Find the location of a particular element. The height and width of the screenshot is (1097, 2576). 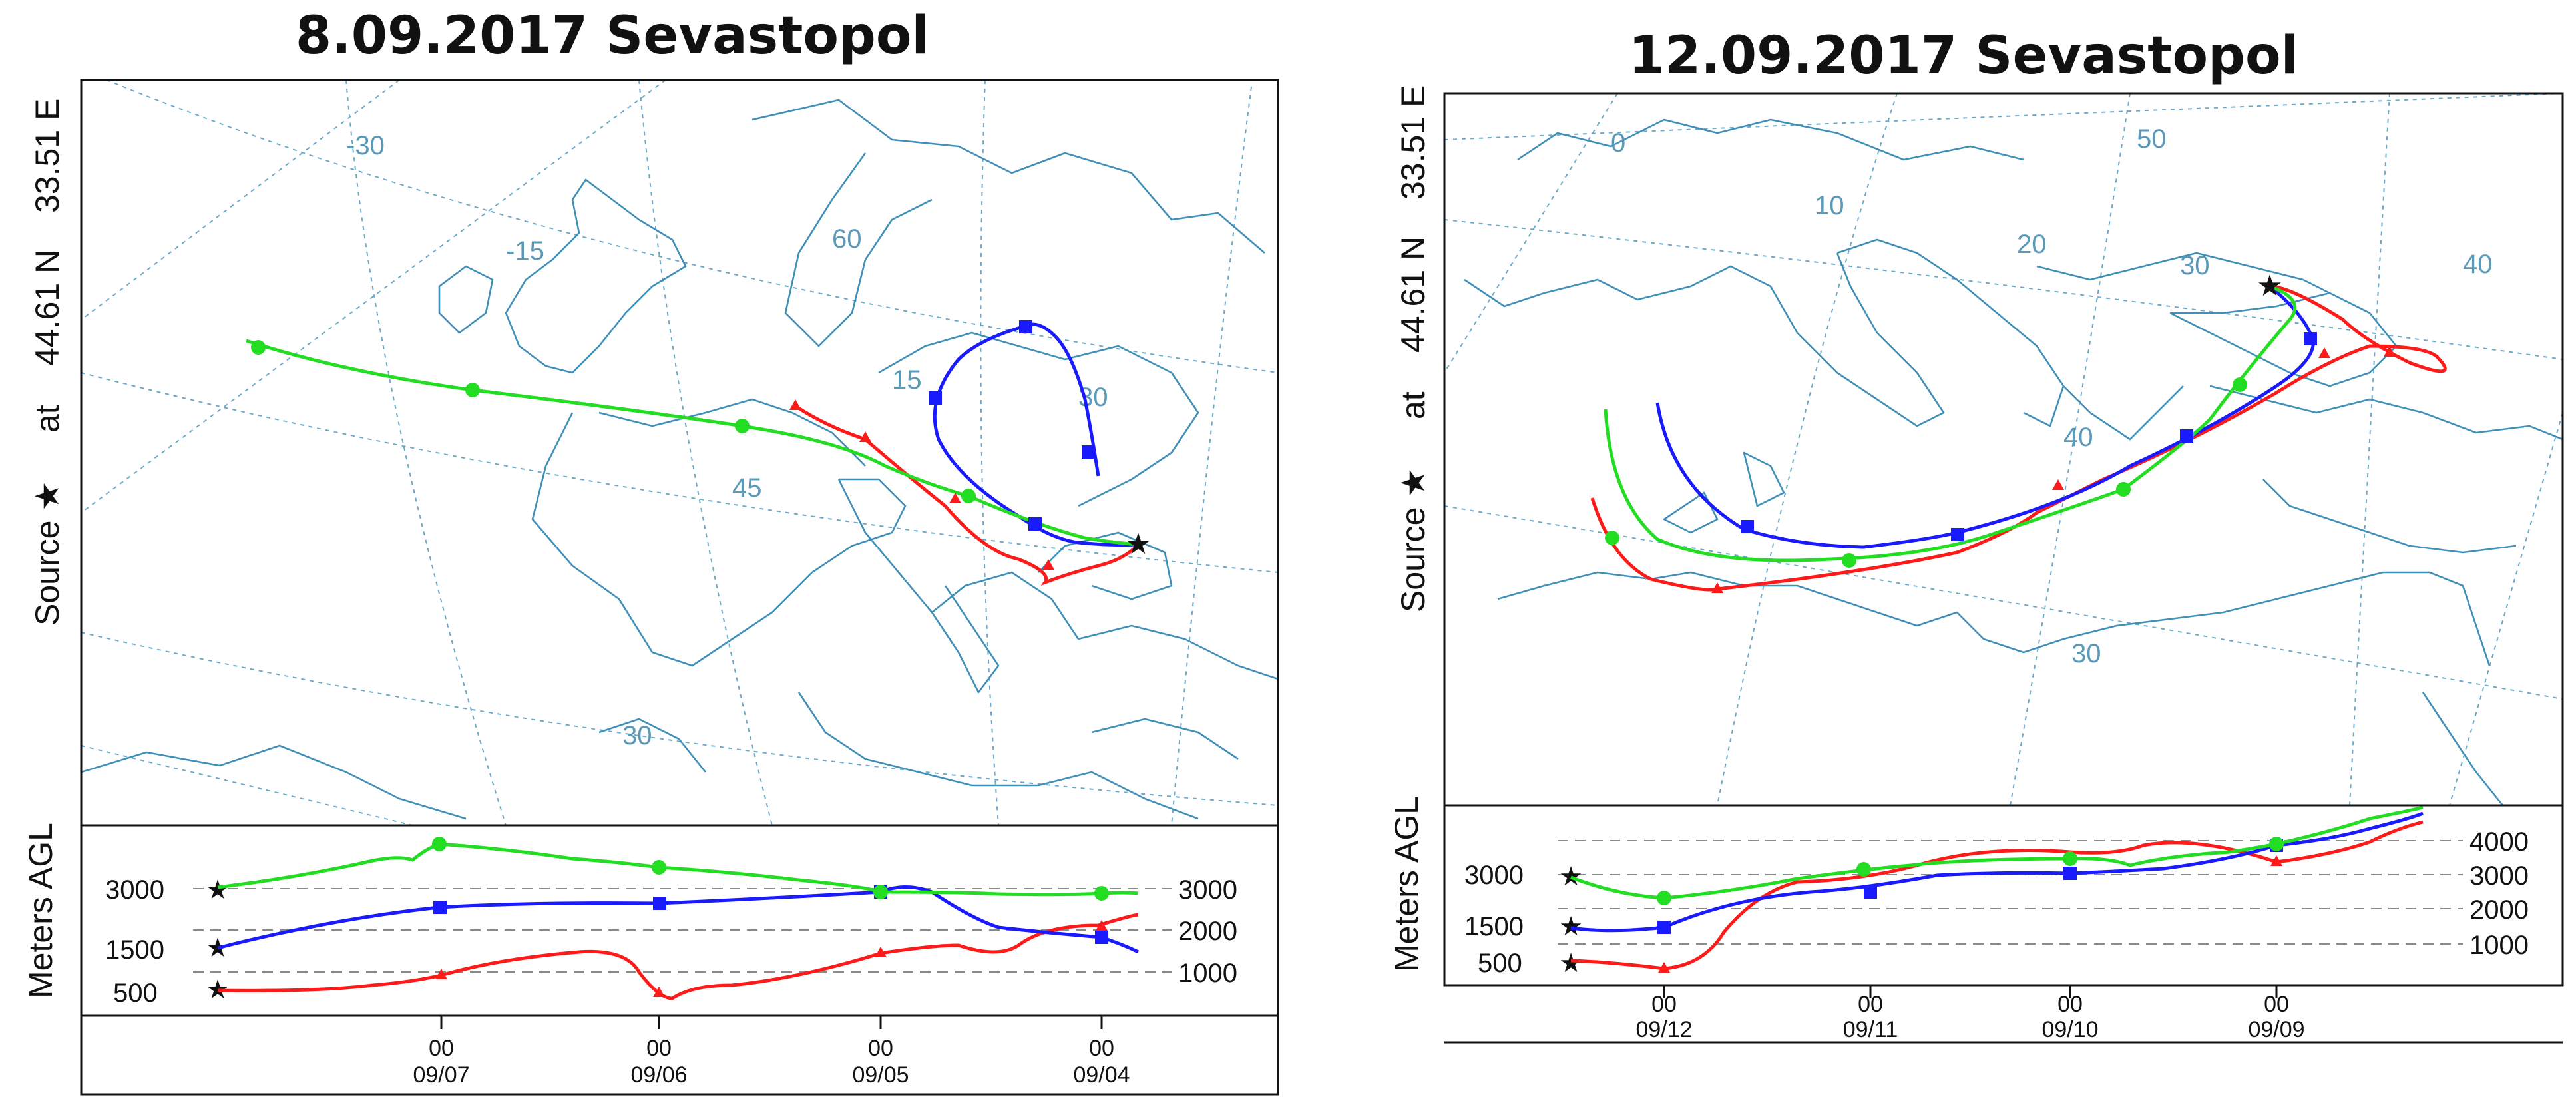

left-grid-label: 60 is located at coordinates (847, 239).